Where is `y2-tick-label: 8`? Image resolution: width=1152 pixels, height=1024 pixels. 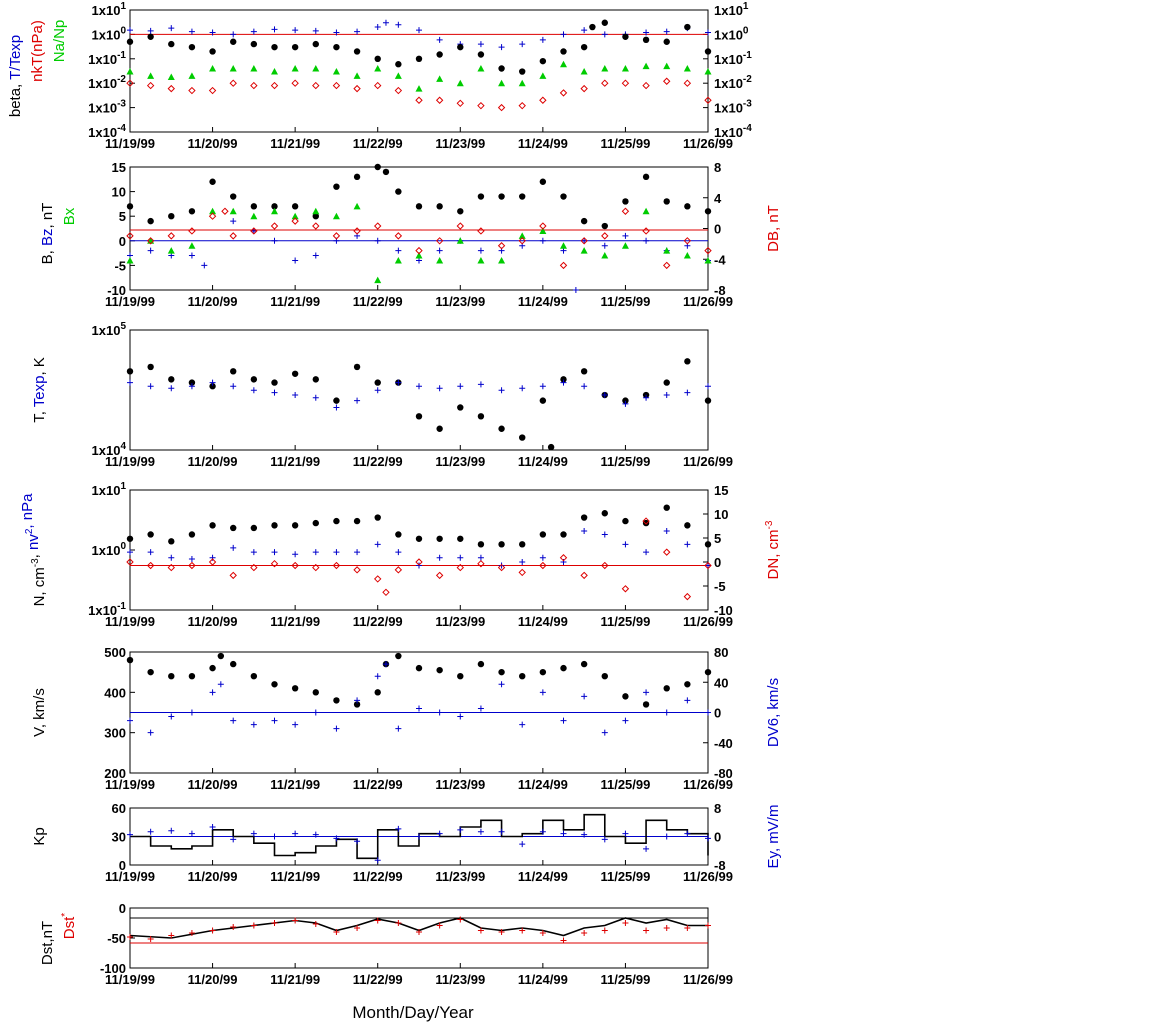 y2-tick-label: 8 is located at coordinates (717, 167).